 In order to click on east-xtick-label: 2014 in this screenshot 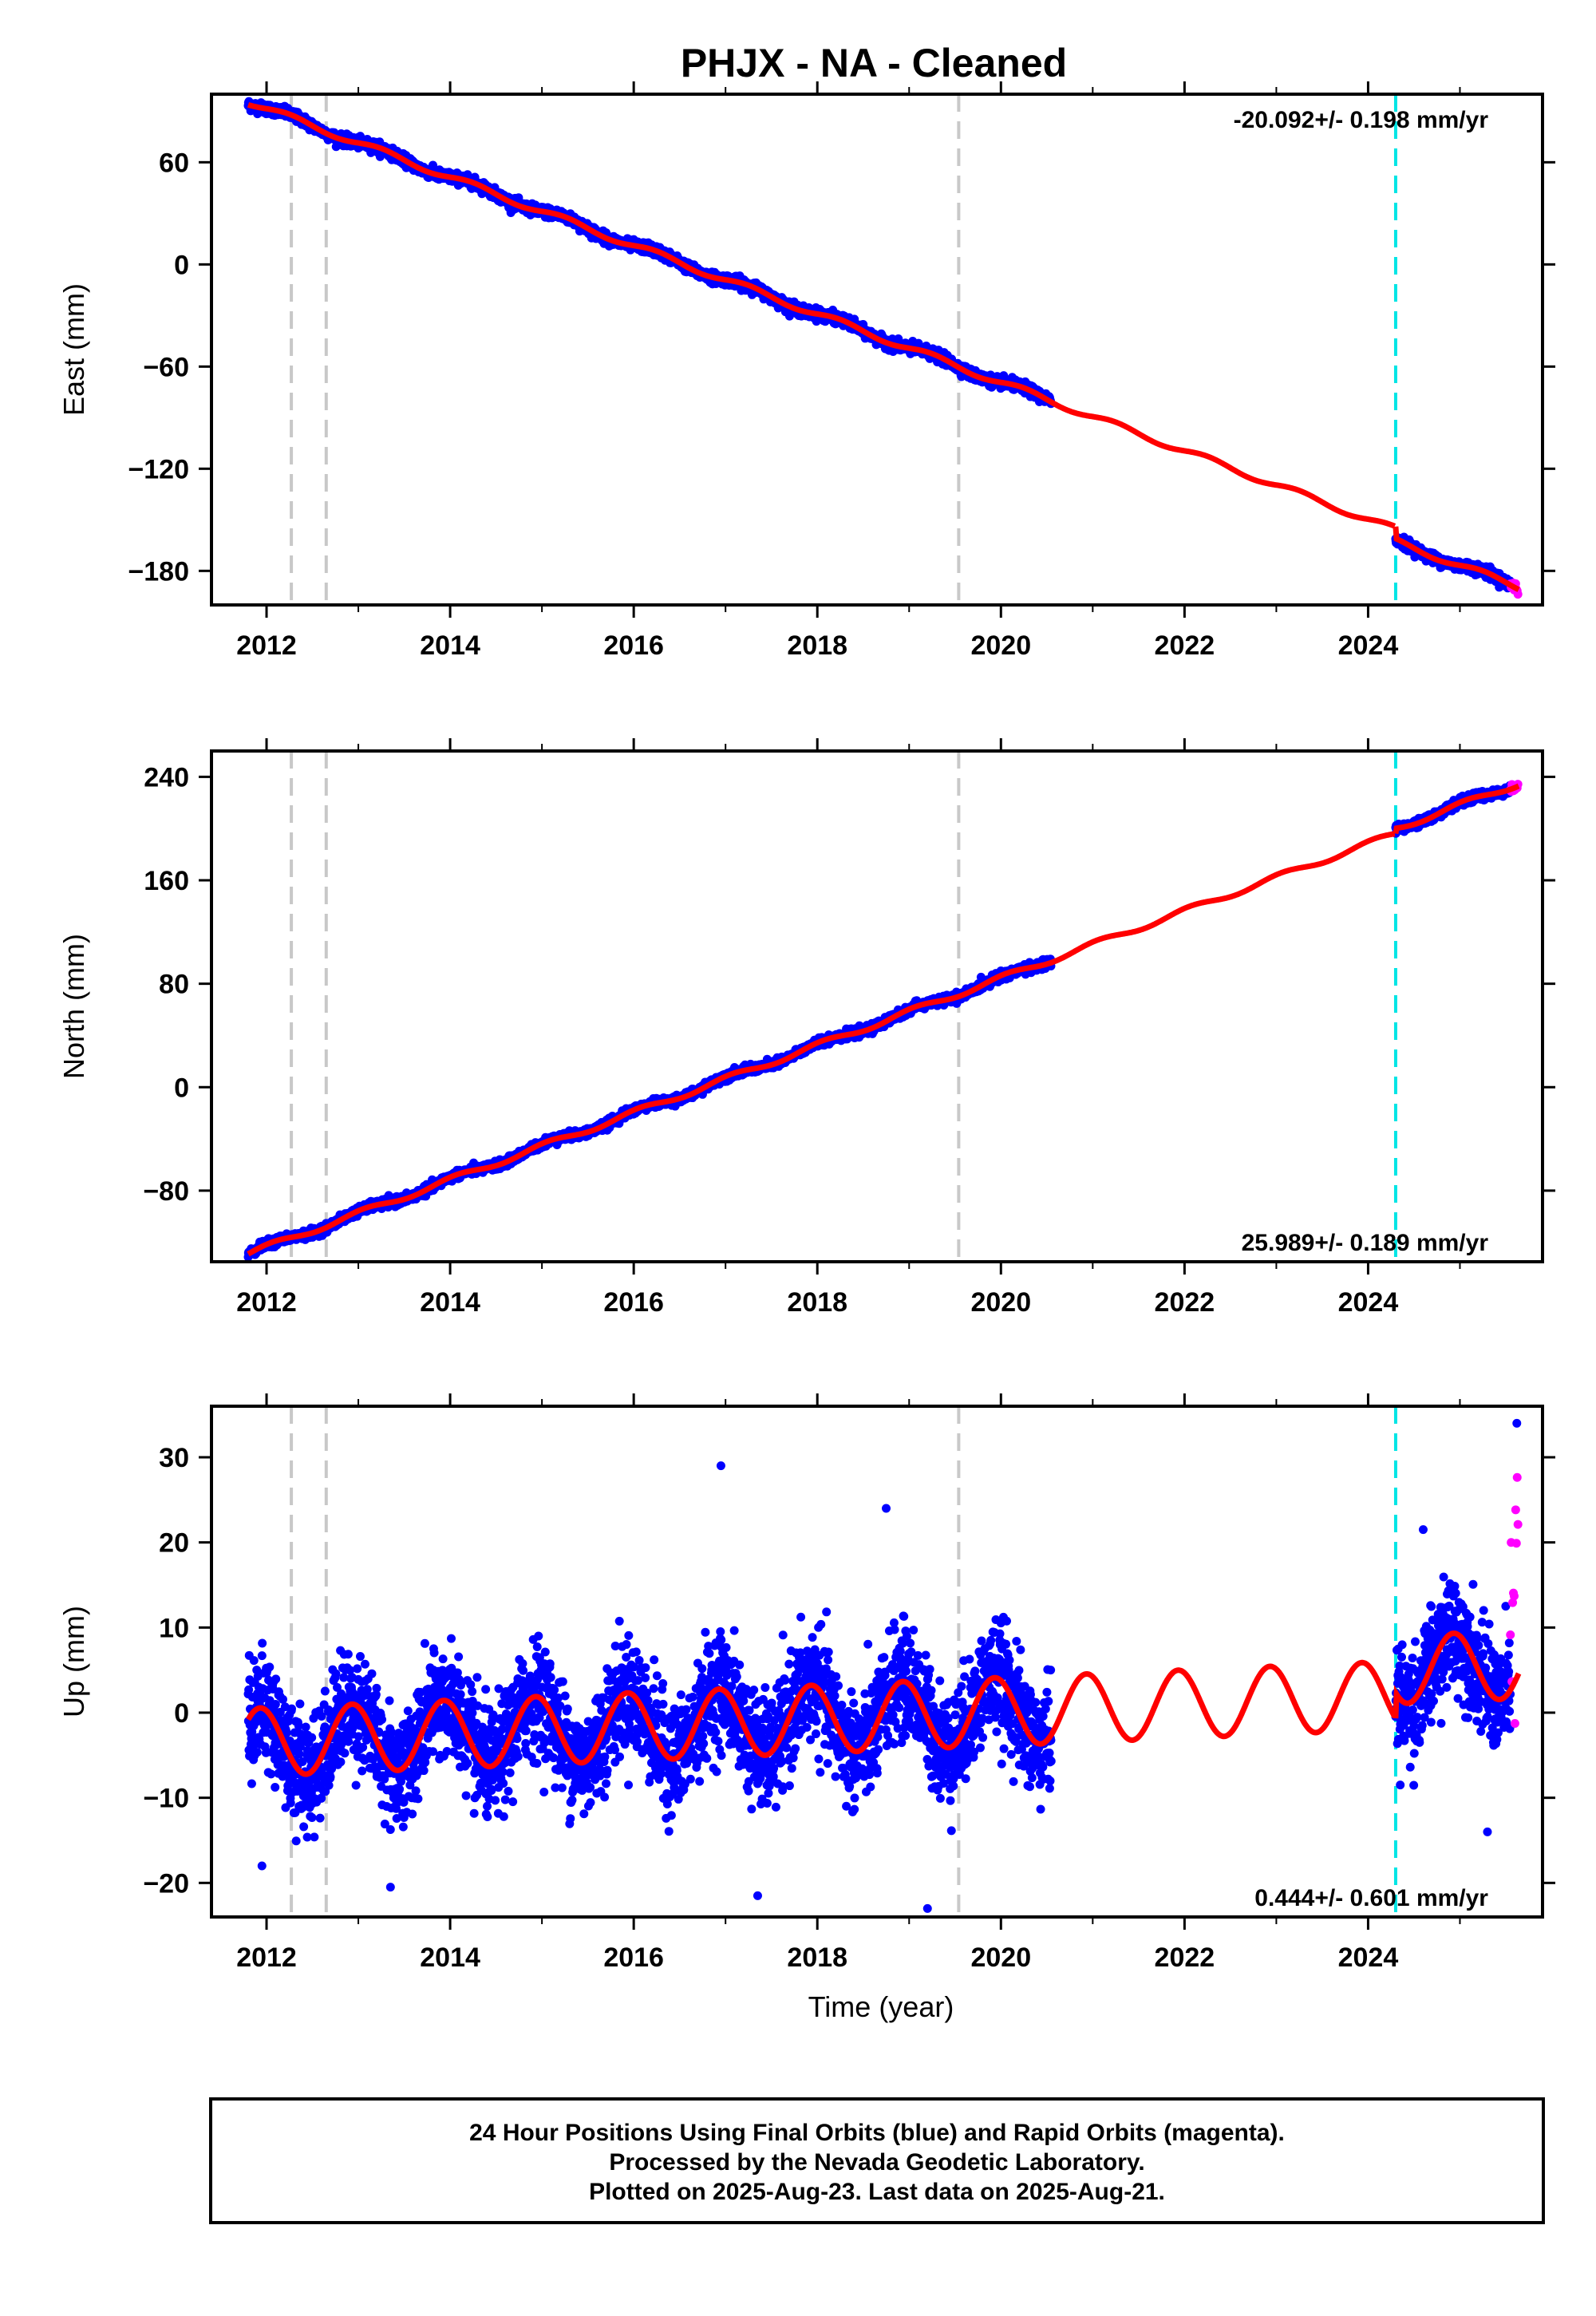, I will do `click(450, 645)`.